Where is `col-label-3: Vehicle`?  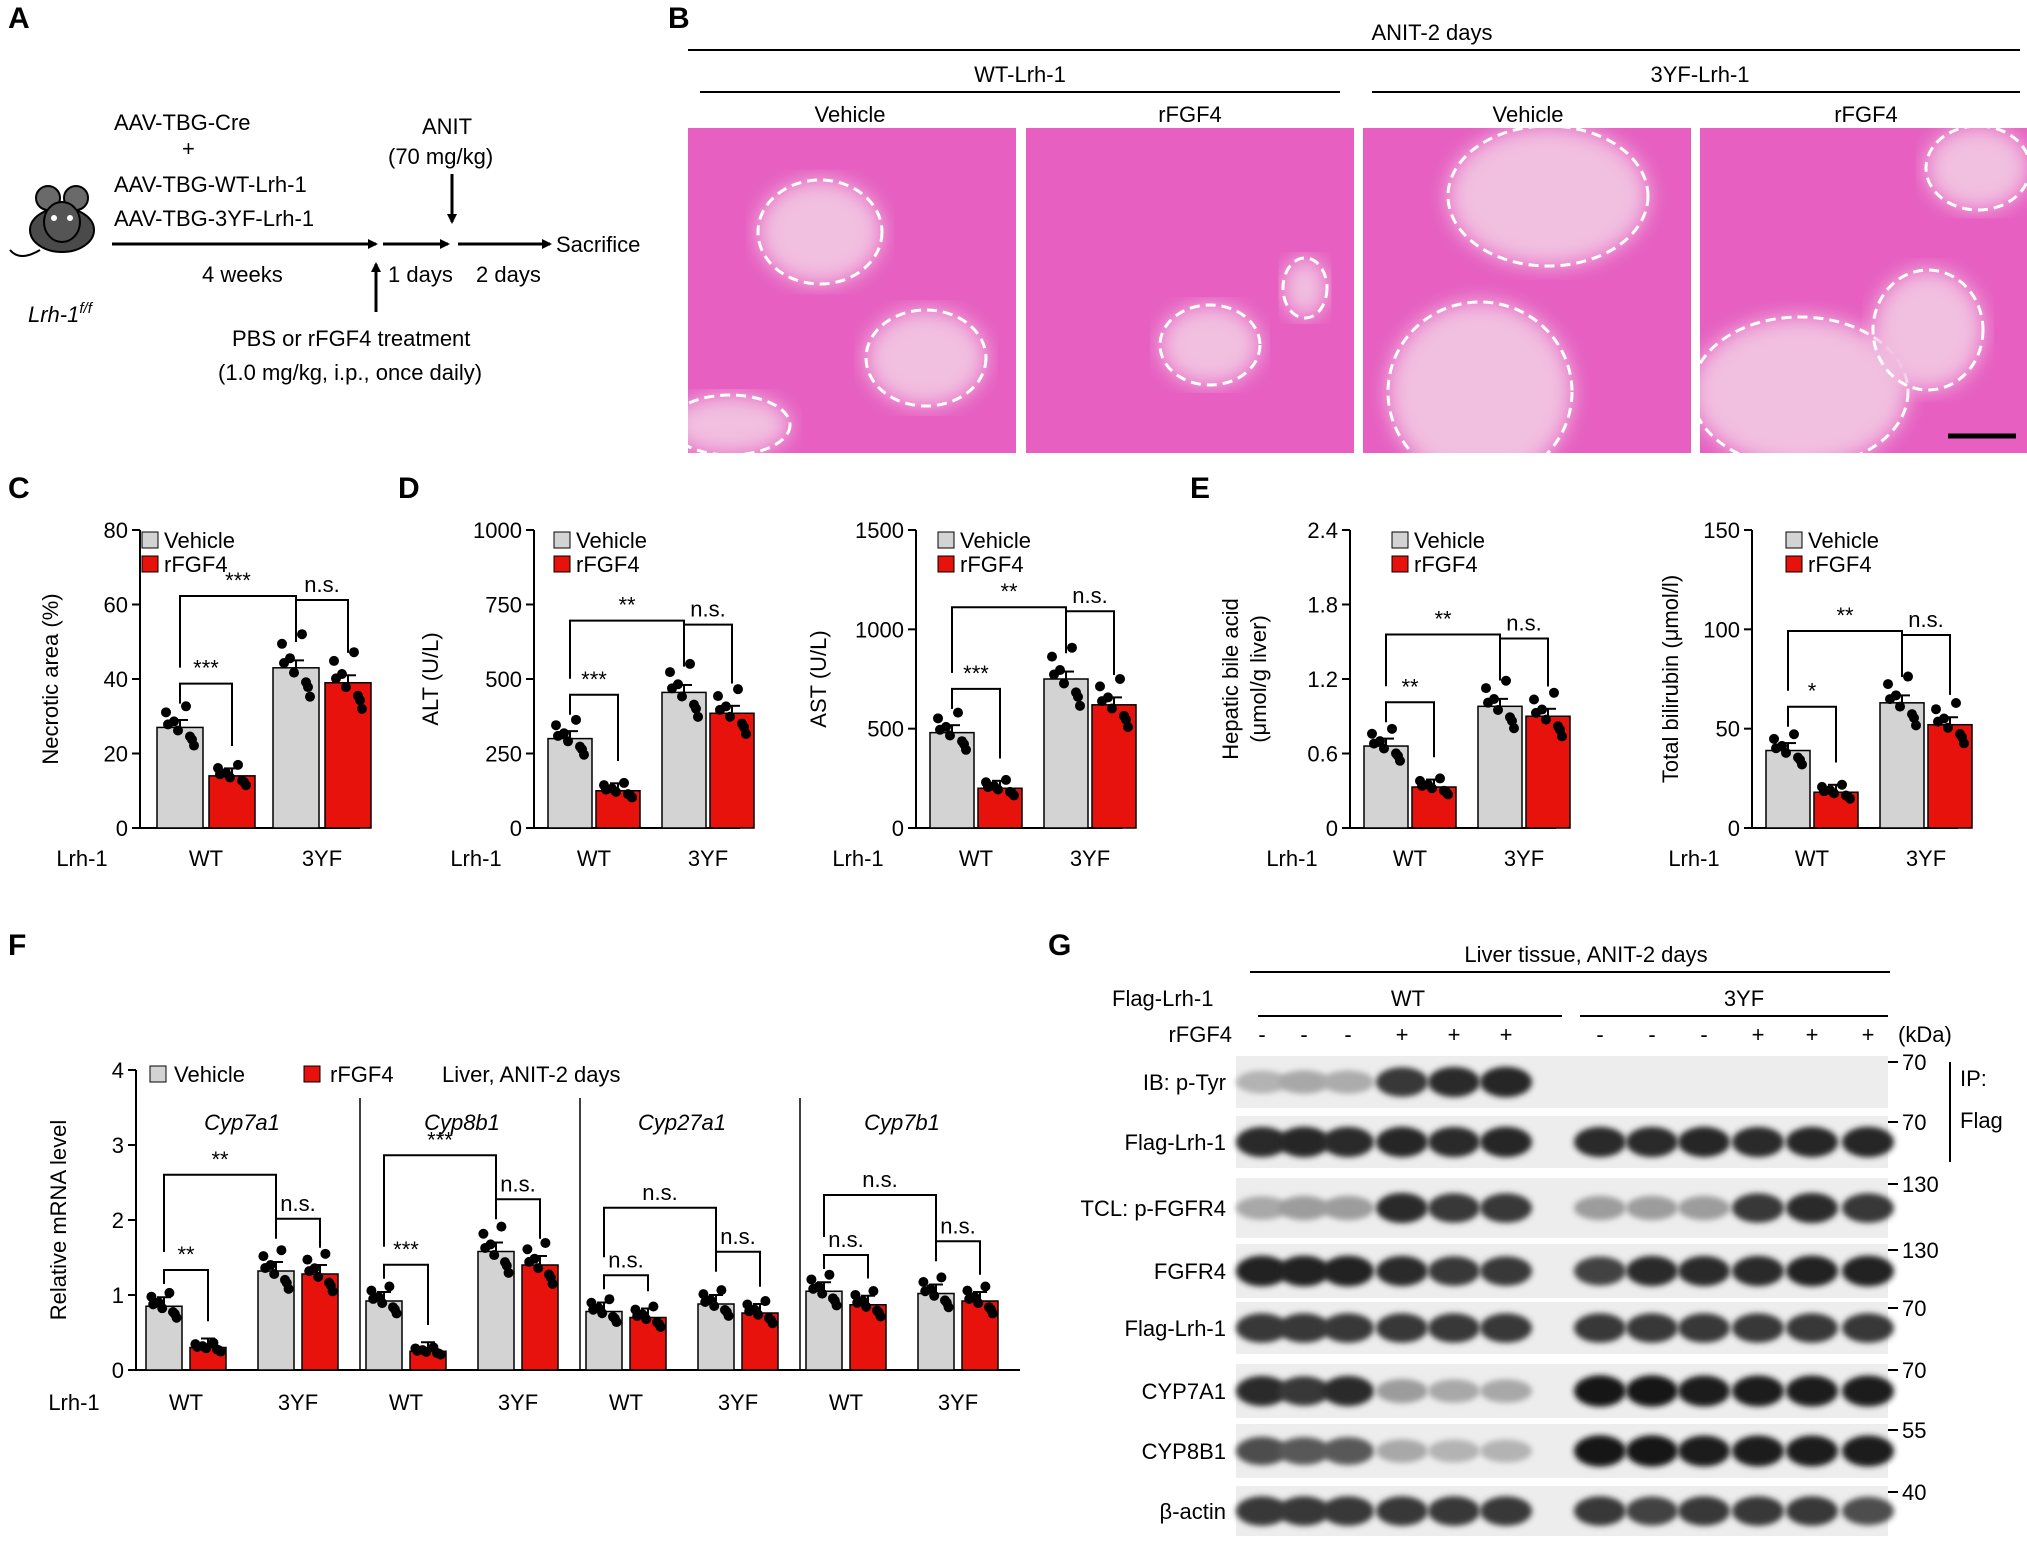 col-label-3: Vehicle is located at coordinates (1528, 114).